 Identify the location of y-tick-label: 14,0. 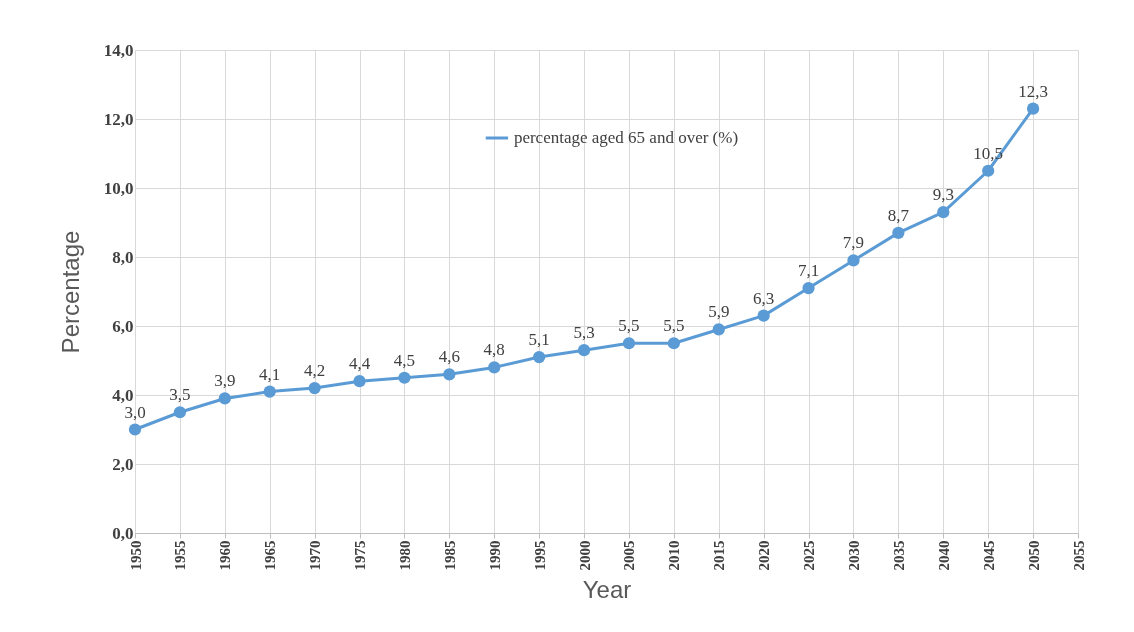
(118, 50).